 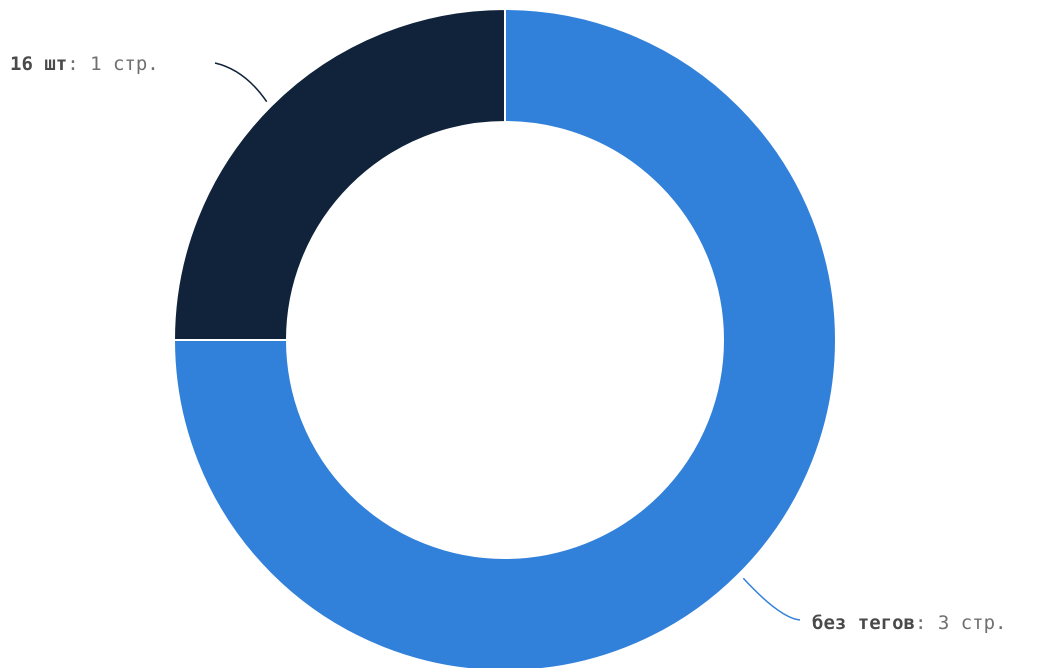 I want to click on slice-label-value: : 3 стр., so click(x=961, y=623).